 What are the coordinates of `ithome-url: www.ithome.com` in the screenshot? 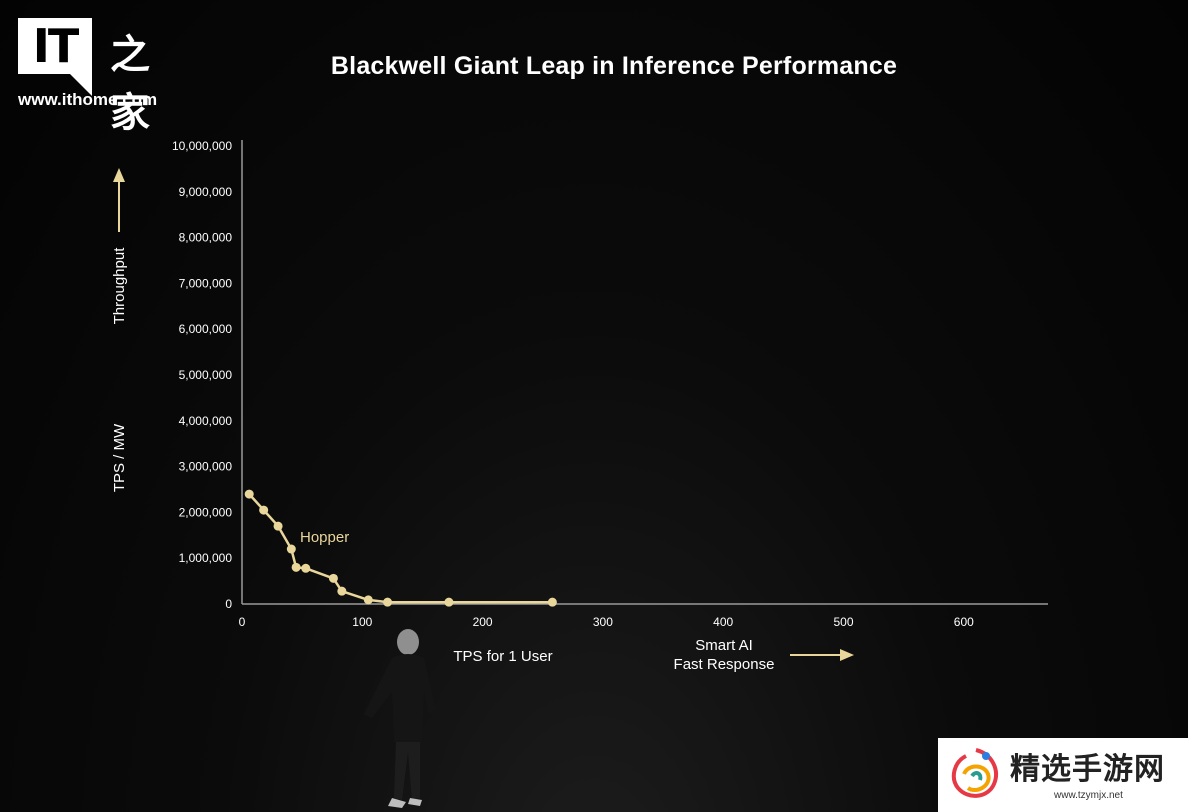 It's located at (88, 99).